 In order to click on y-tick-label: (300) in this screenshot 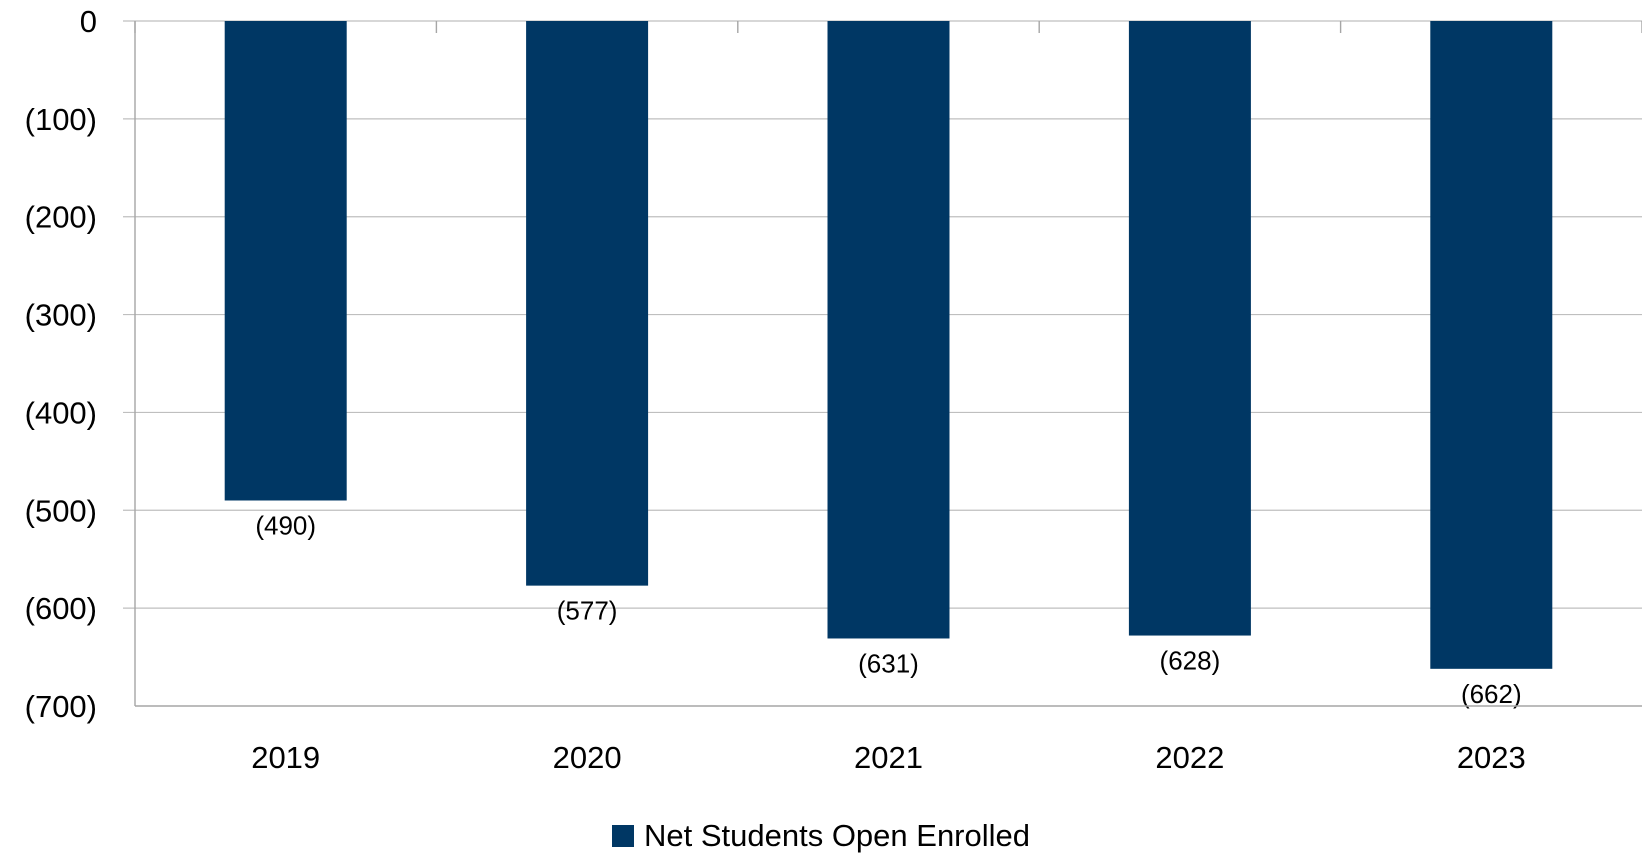, I will do `click(61, 315)`.